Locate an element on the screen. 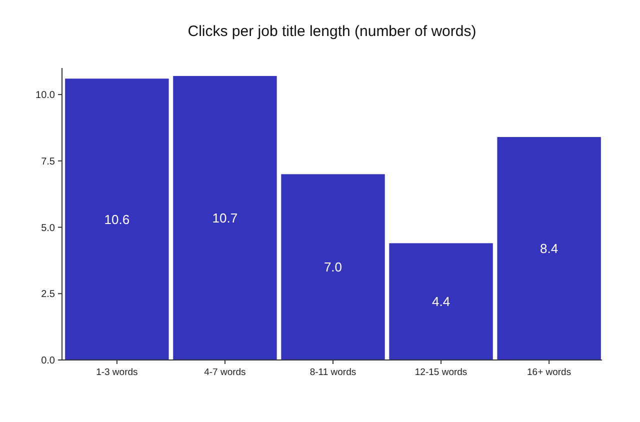 The height and width of the screenshot is (422, 640). x-tick-label: 8-11 words is located at coordinates (333, 372).